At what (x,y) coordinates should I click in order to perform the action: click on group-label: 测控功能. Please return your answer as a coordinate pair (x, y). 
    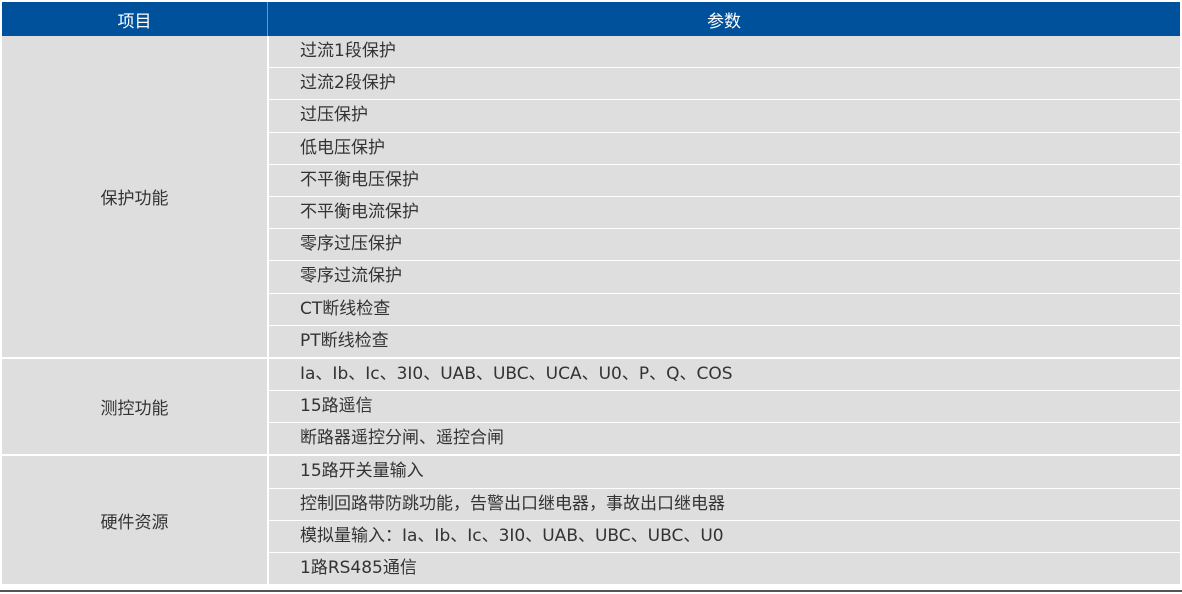
    Looking at the image, I should click on (135, 406).